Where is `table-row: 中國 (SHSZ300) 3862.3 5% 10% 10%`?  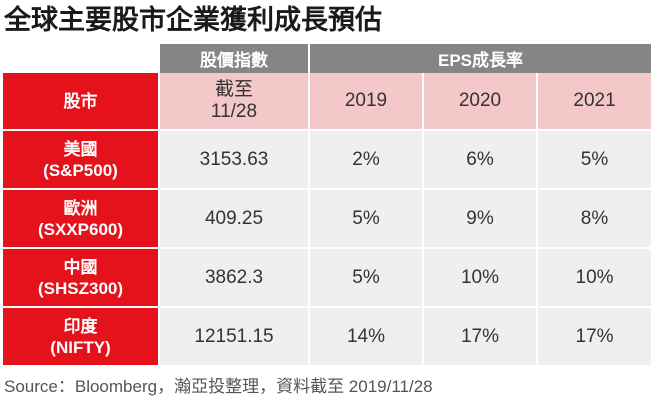 table-row: 中國 (SHSZ300) 3862.3 5% 10% 10% is located at coordinates (327, 278).